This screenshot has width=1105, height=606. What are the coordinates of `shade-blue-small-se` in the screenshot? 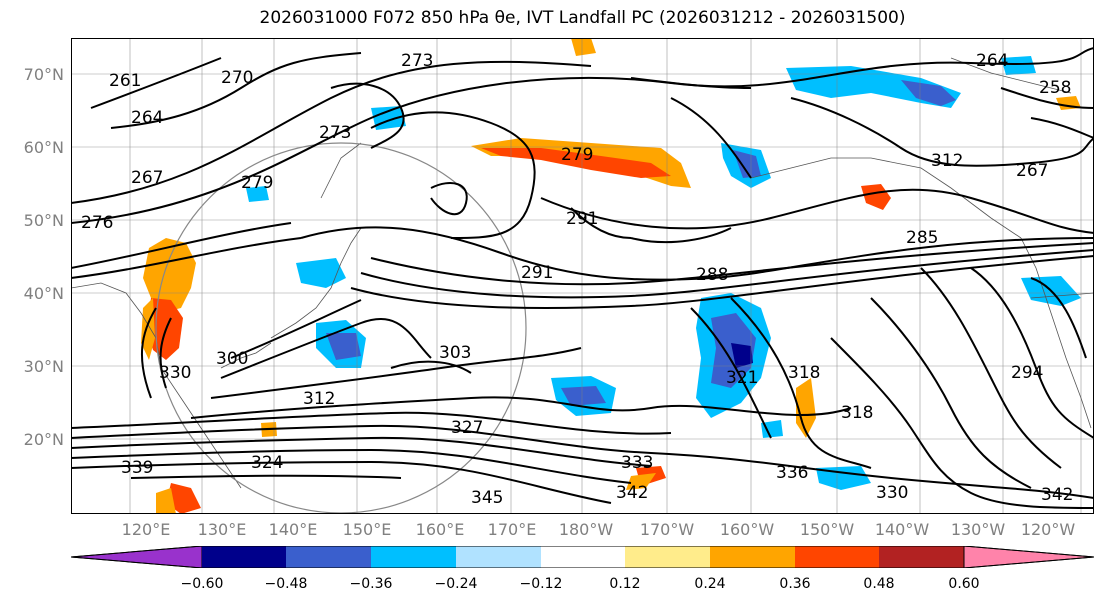 It's located at (772, 429).